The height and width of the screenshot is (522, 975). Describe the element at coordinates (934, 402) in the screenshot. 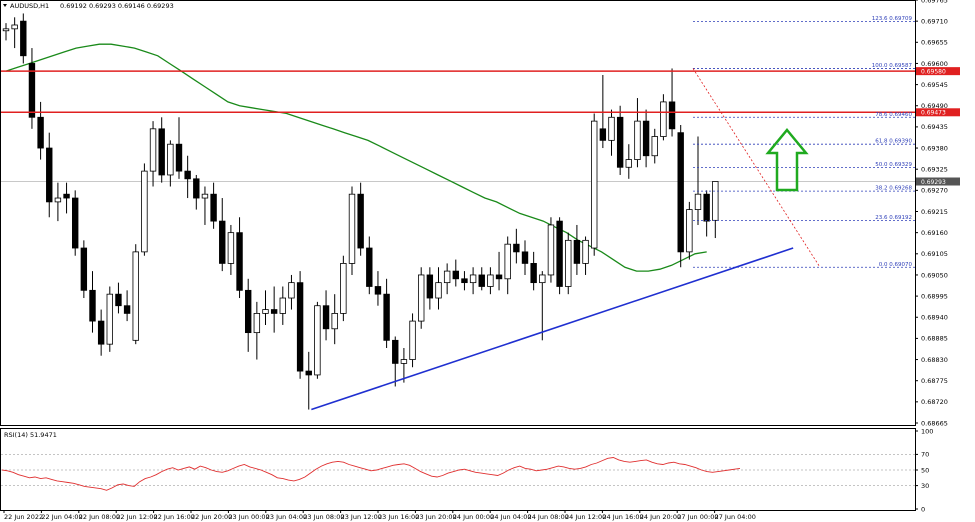

I see `price-tick-label: 0.68720` at that location.